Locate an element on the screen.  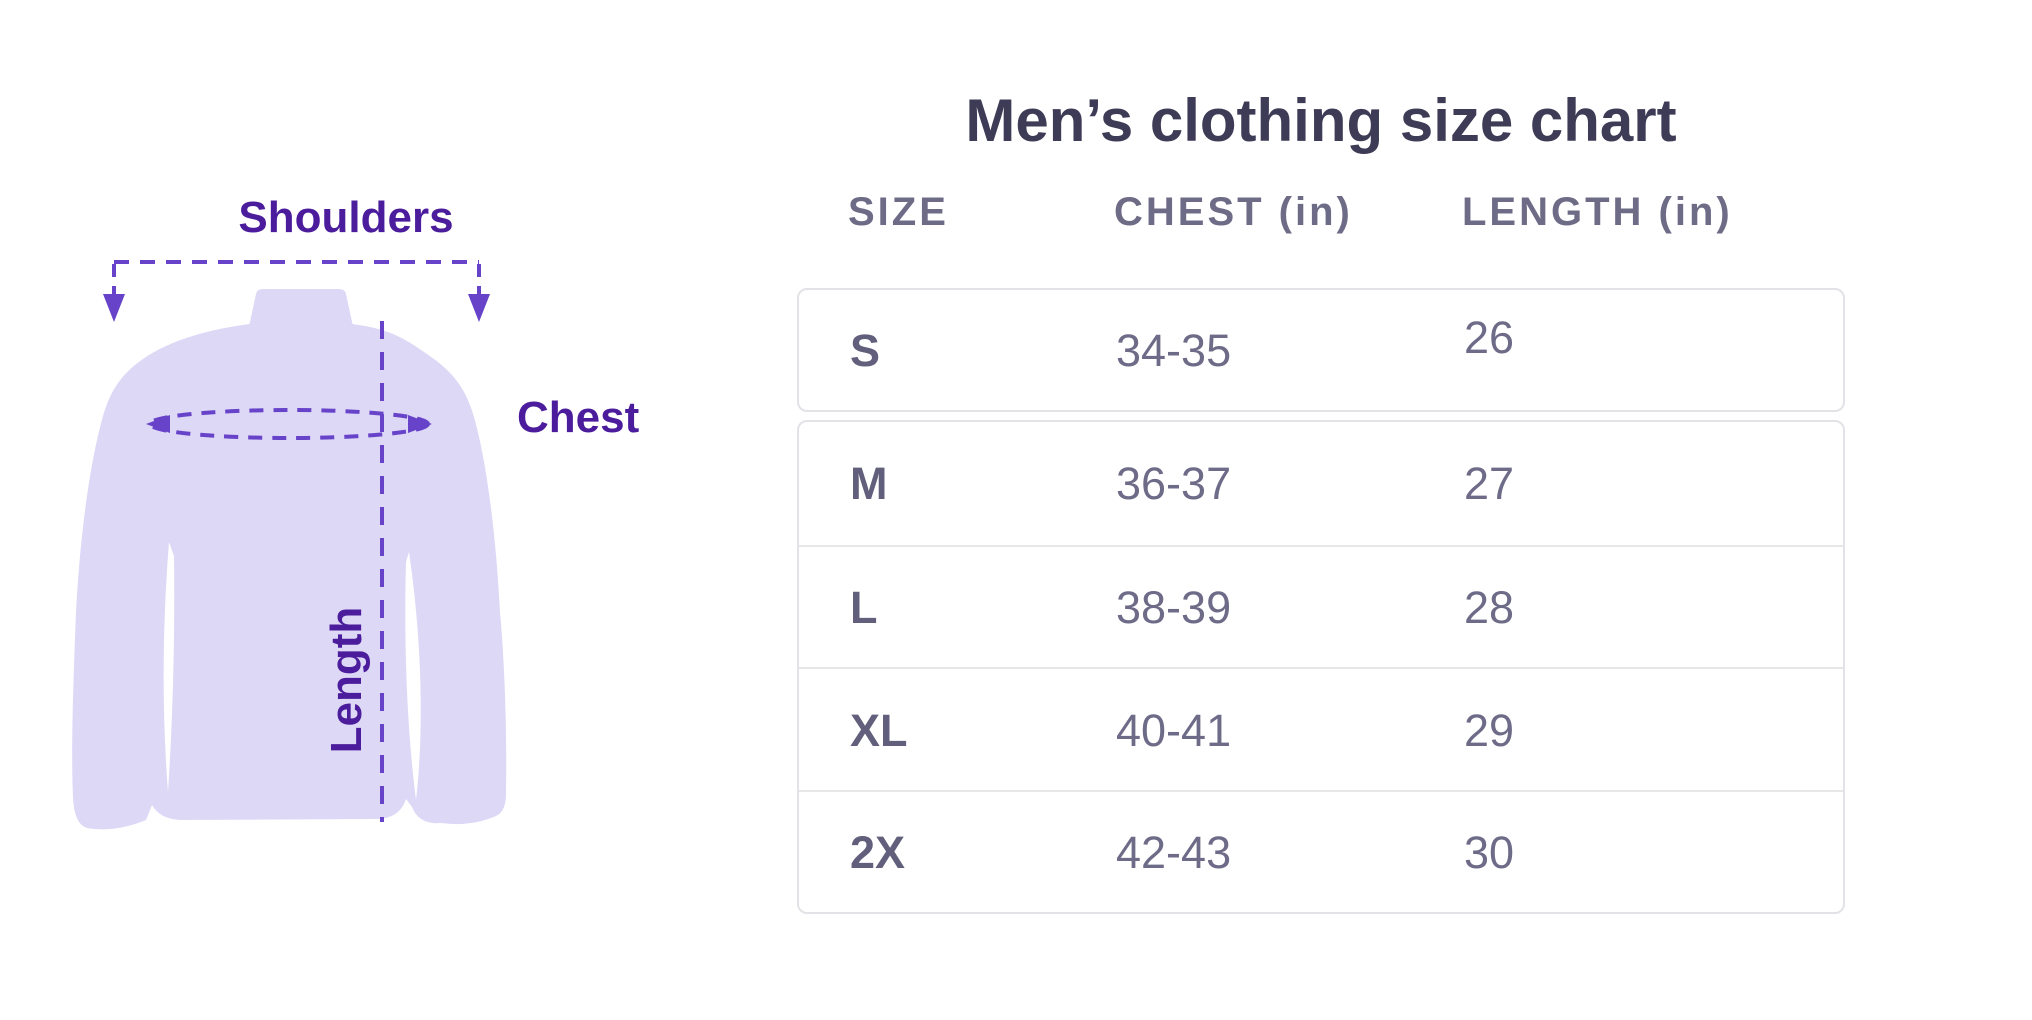
sleeve-seam-left is located at coordinates (169, 667).